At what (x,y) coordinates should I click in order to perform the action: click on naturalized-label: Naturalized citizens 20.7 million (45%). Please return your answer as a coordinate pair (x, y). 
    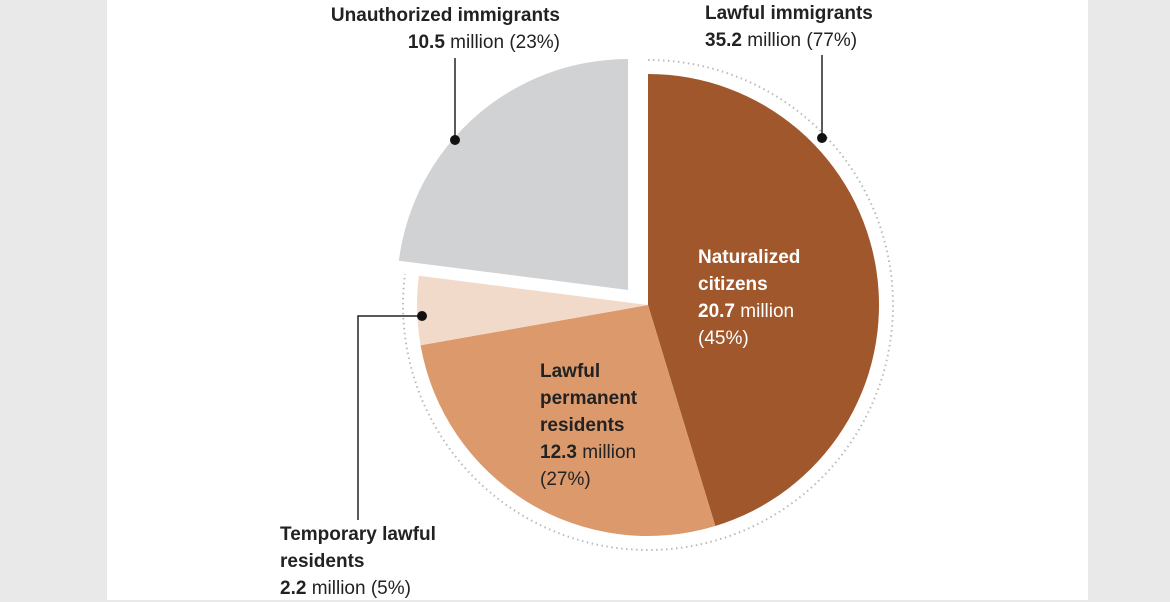
    Looking at the image, I should click on (768, 298).